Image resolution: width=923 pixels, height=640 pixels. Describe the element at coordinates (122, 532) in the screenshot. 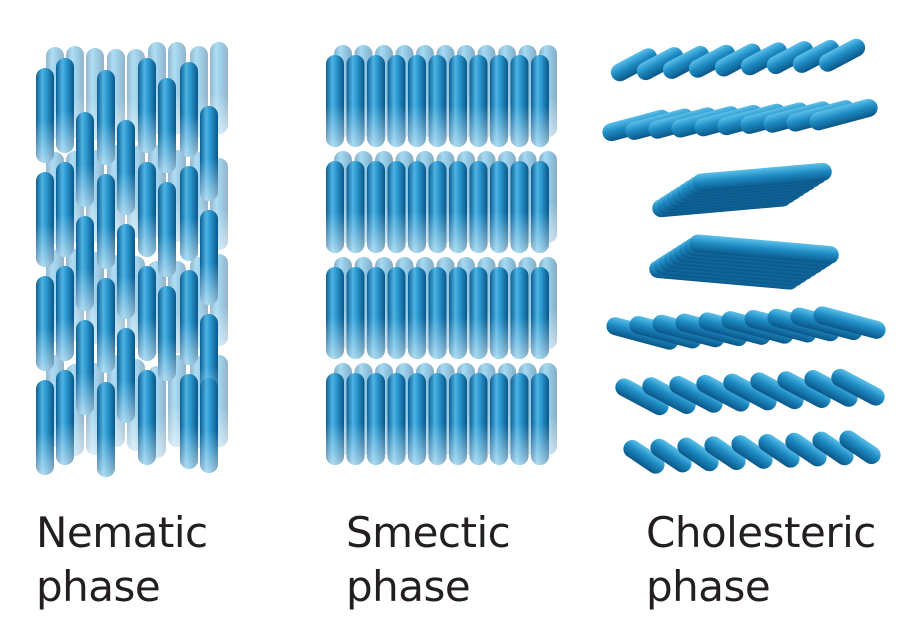

I see `nematic-caption-line-1: Nematic` at that location.